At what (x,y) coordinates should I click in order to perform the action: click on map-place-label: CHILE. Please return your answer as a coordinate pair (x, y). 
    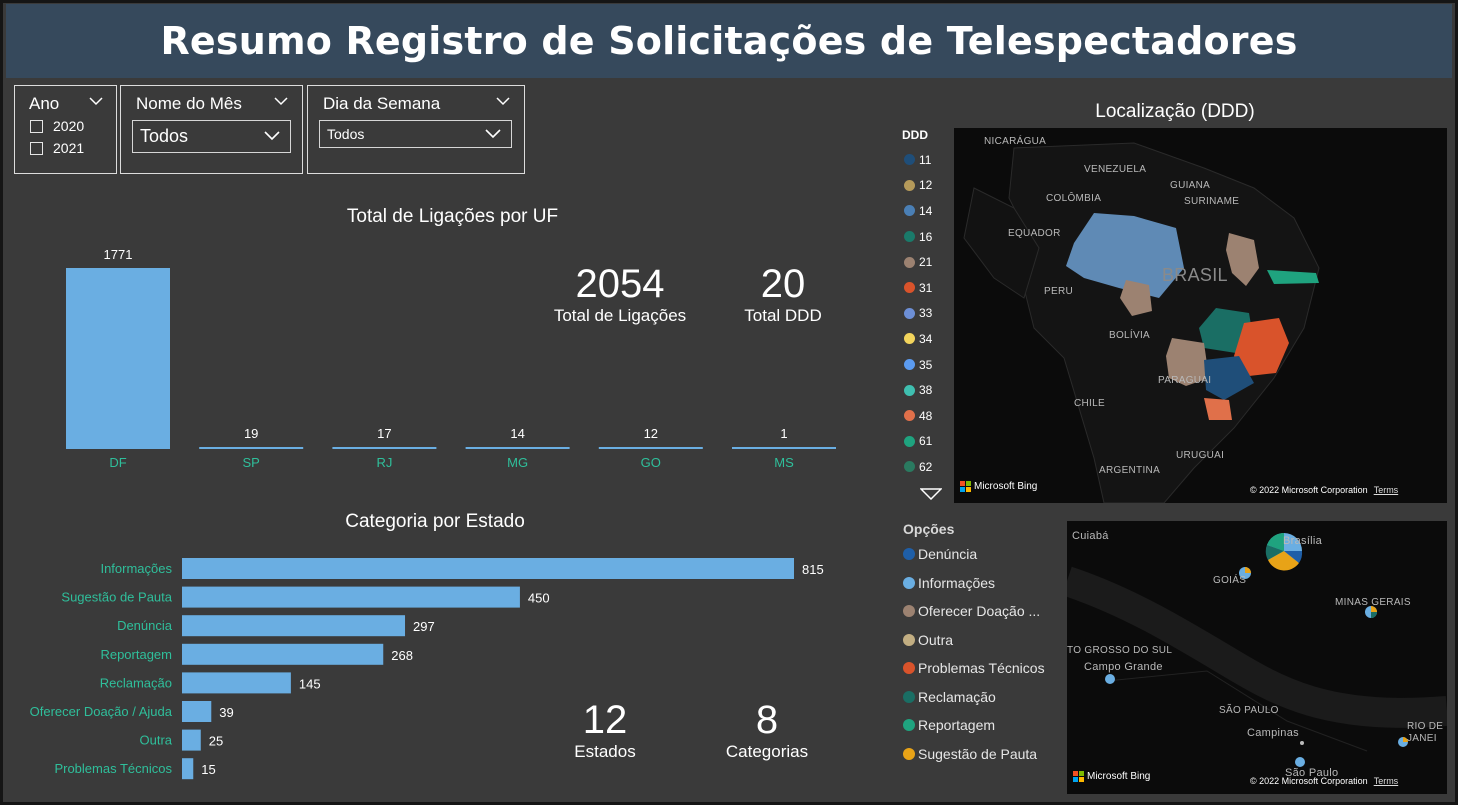
    Looking at the image, I should click on (1089, 403).